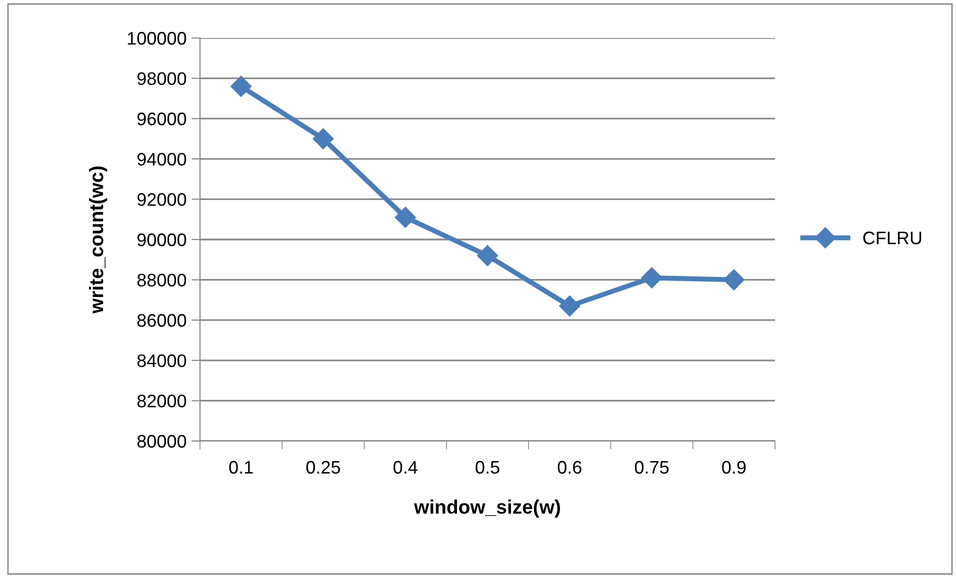 This screenshot has width=956, height=578. What do you see at coordinates (161, 79) in the screenshot?
I see `y-tick-label: 98000` at bounding box center [161, 79].